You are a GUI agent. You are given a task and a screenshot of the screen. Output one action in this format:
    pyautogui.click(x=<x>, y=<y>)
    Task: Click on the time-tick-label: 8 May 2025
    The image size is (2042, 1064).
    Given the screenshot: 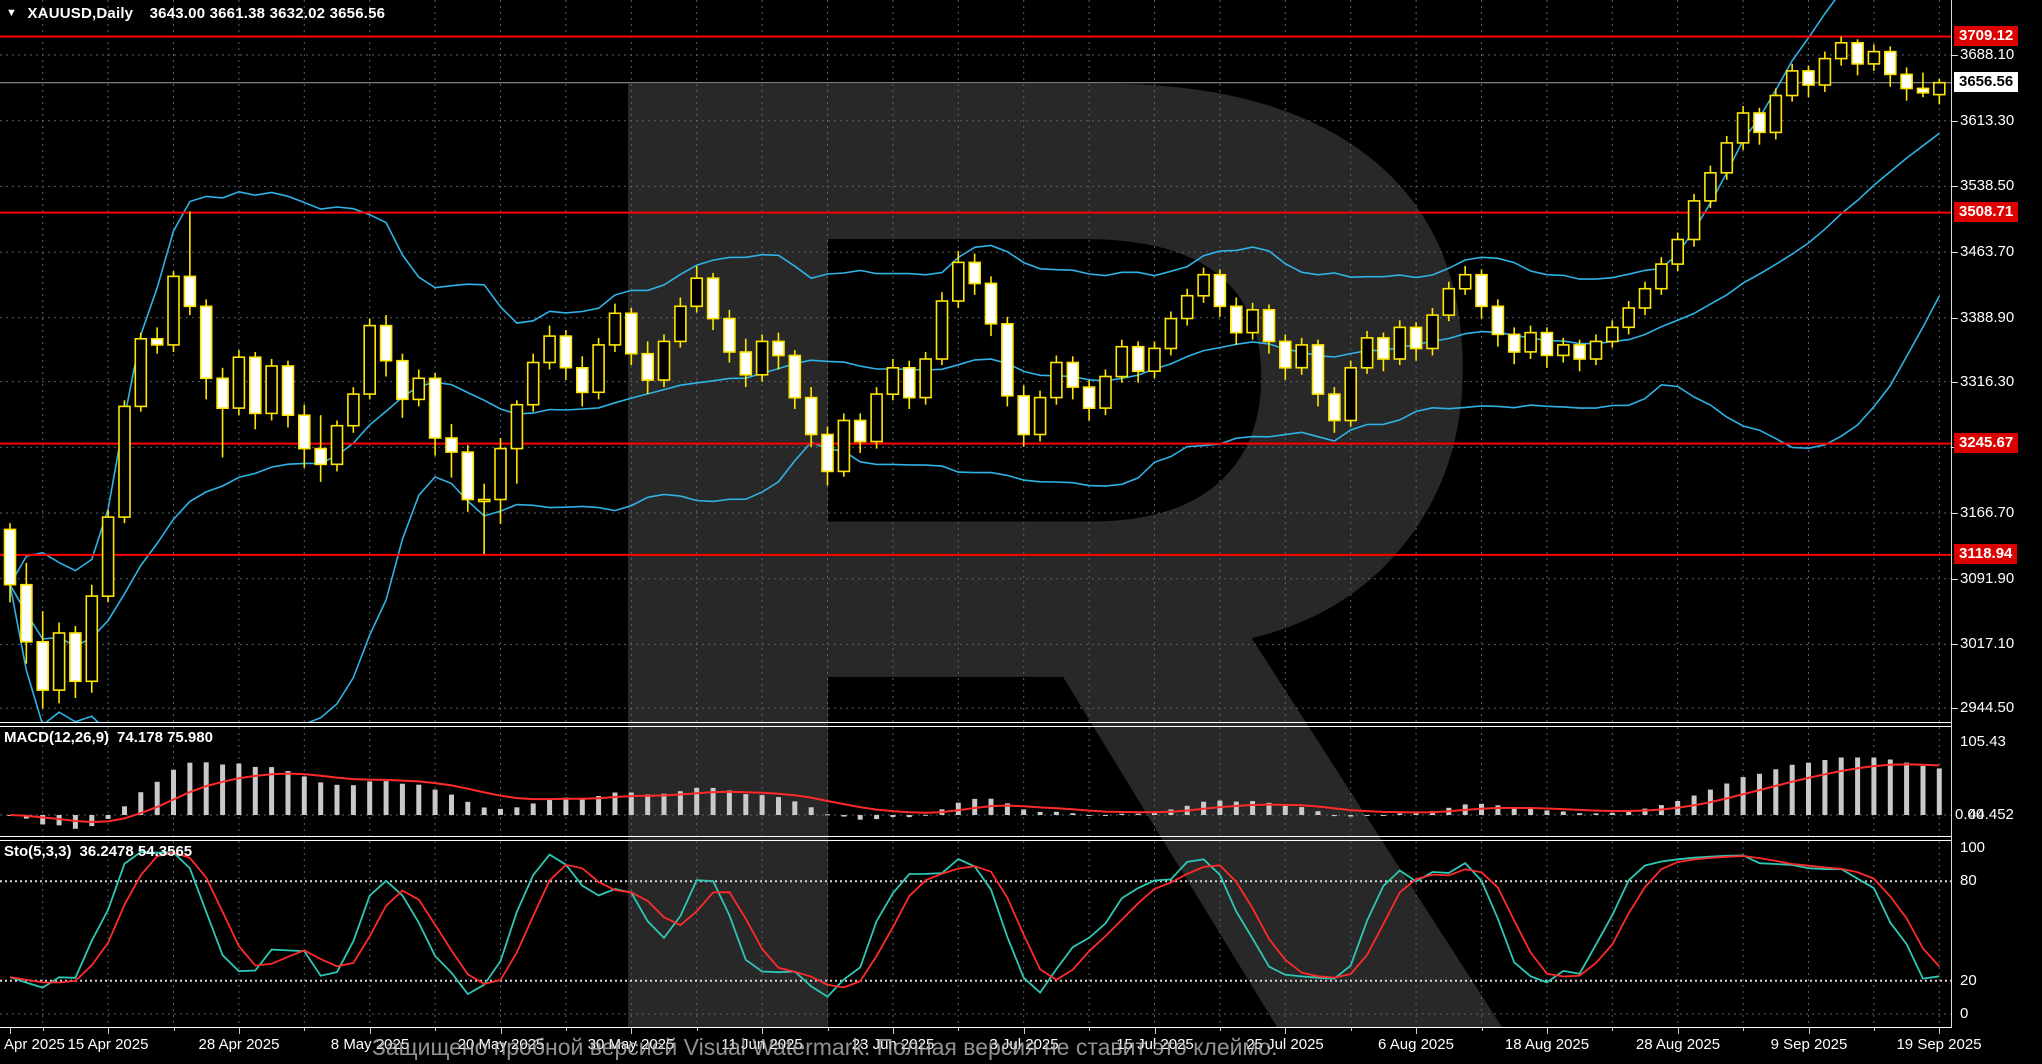 What is the action you would take?
    pyautogui.click(x=370, y=1044)
    